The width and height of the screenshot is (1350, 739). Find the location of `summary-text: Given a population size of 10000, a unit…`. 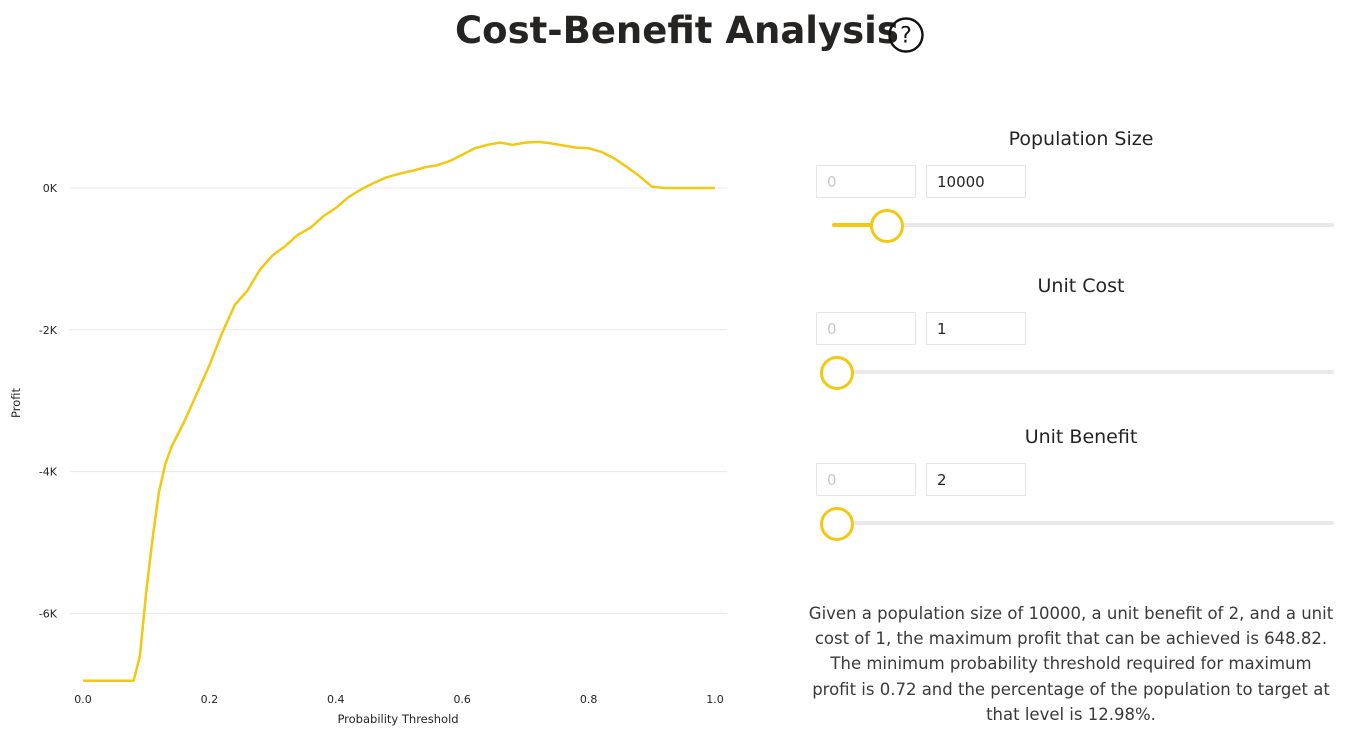

summary-text: Given a population size of 10000, a unit… is located at coordinates (1071, 664).